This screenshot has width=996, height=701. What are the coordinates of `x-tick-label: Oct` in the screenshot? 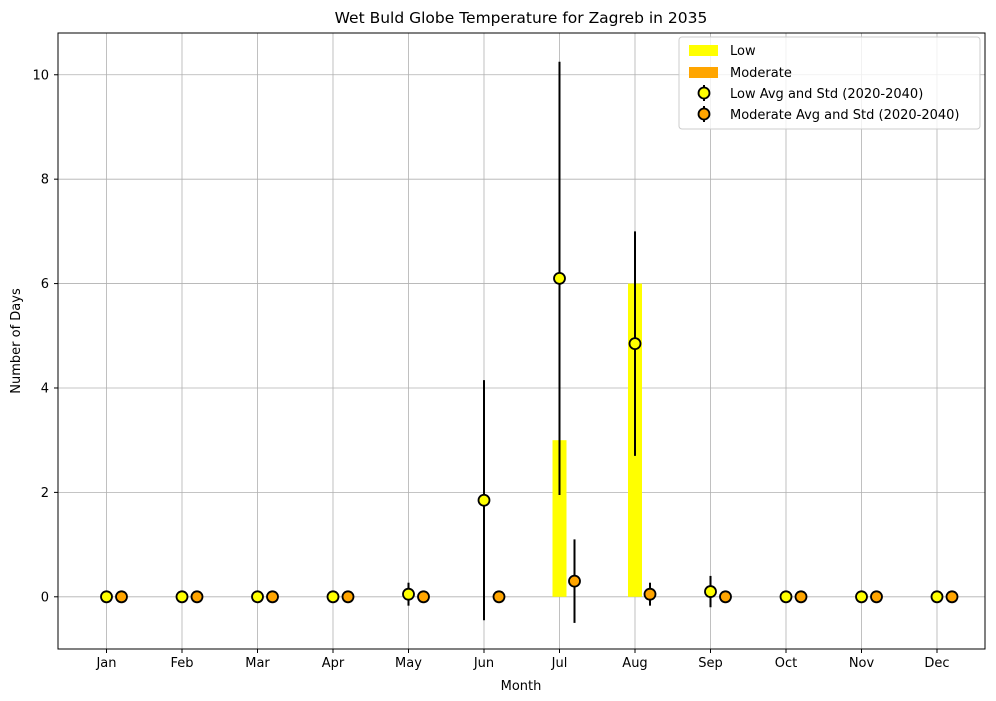 It's located at (786, 663).